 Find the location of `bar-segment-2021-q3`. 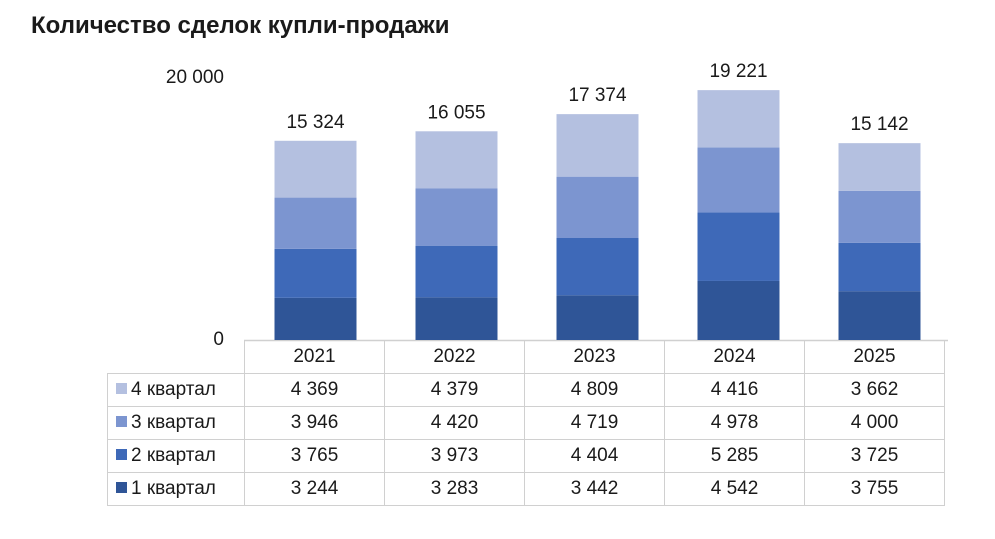

bar-segment-2021-q3 is located at coordinates (315, 223).